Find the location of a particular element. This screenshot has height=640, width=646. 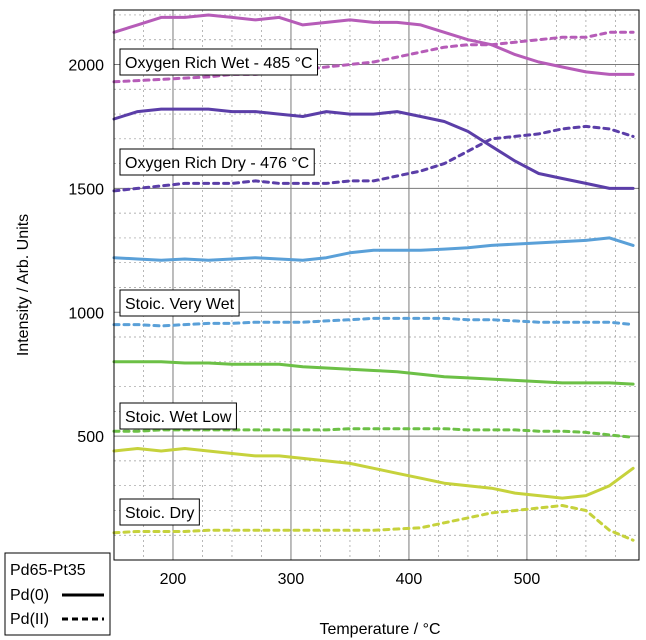

y-axis-label: Intensity / Arb. Units is located at coordinates (23, 285).